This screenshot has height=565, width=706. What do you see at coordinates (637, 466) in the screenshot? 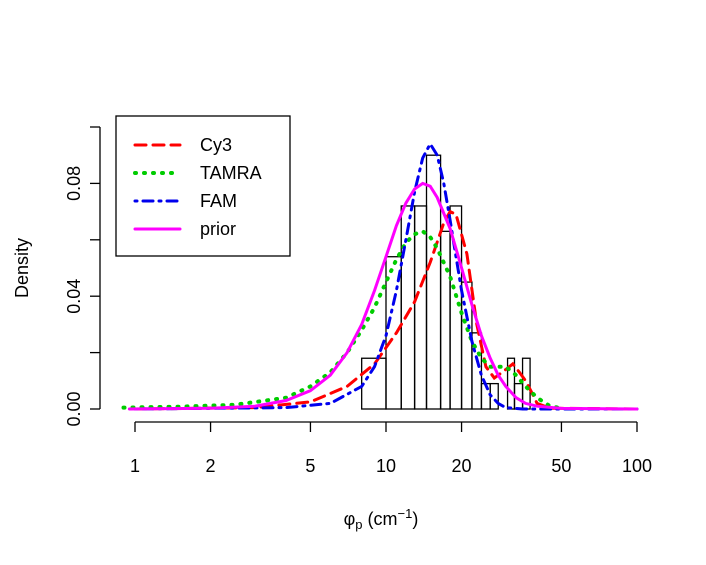
I see `x-tick-label: 100` at bounding box center [637, 466].